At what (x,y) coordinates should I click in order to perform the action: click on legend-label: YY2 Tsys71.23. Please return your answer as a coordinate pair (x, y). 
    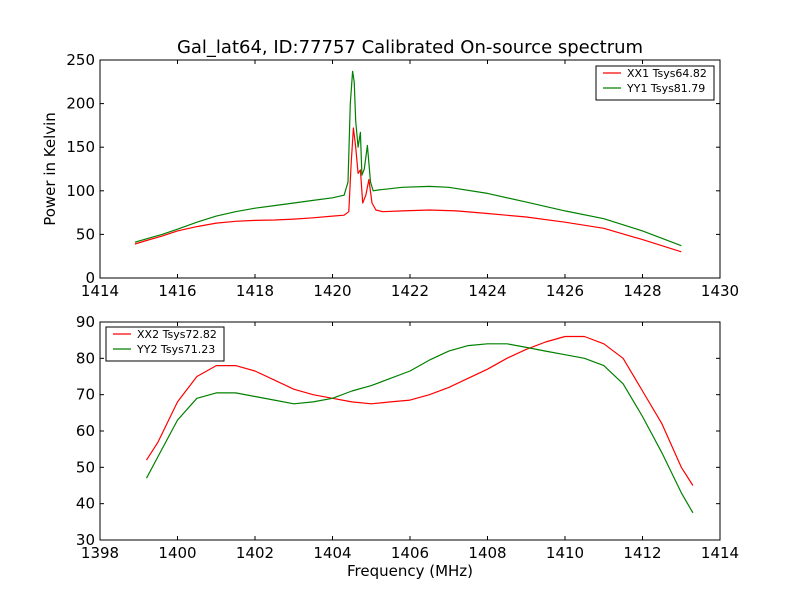
    Looking at the image, I should click on (175, 349).